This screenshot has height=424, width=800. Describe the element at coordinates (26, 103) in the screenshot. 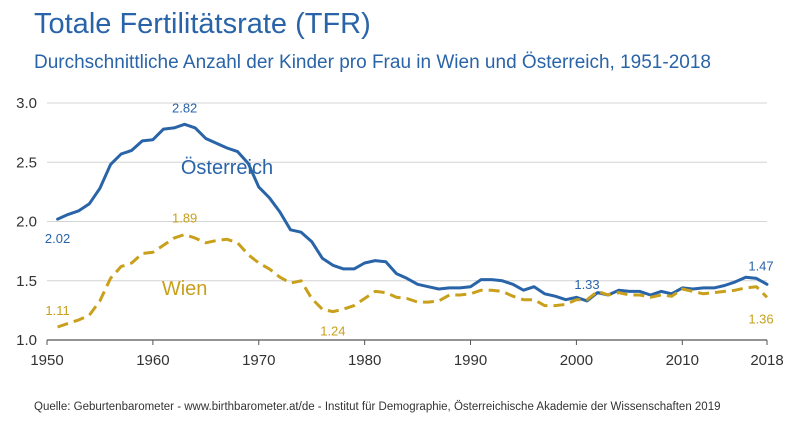

I see `y-tick-label: 3.0` at that location.